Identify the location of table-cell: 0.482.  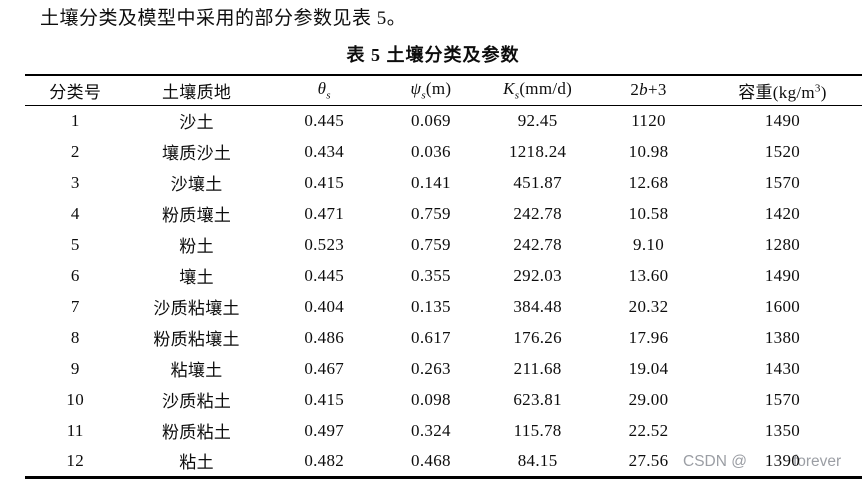
(324, 460).